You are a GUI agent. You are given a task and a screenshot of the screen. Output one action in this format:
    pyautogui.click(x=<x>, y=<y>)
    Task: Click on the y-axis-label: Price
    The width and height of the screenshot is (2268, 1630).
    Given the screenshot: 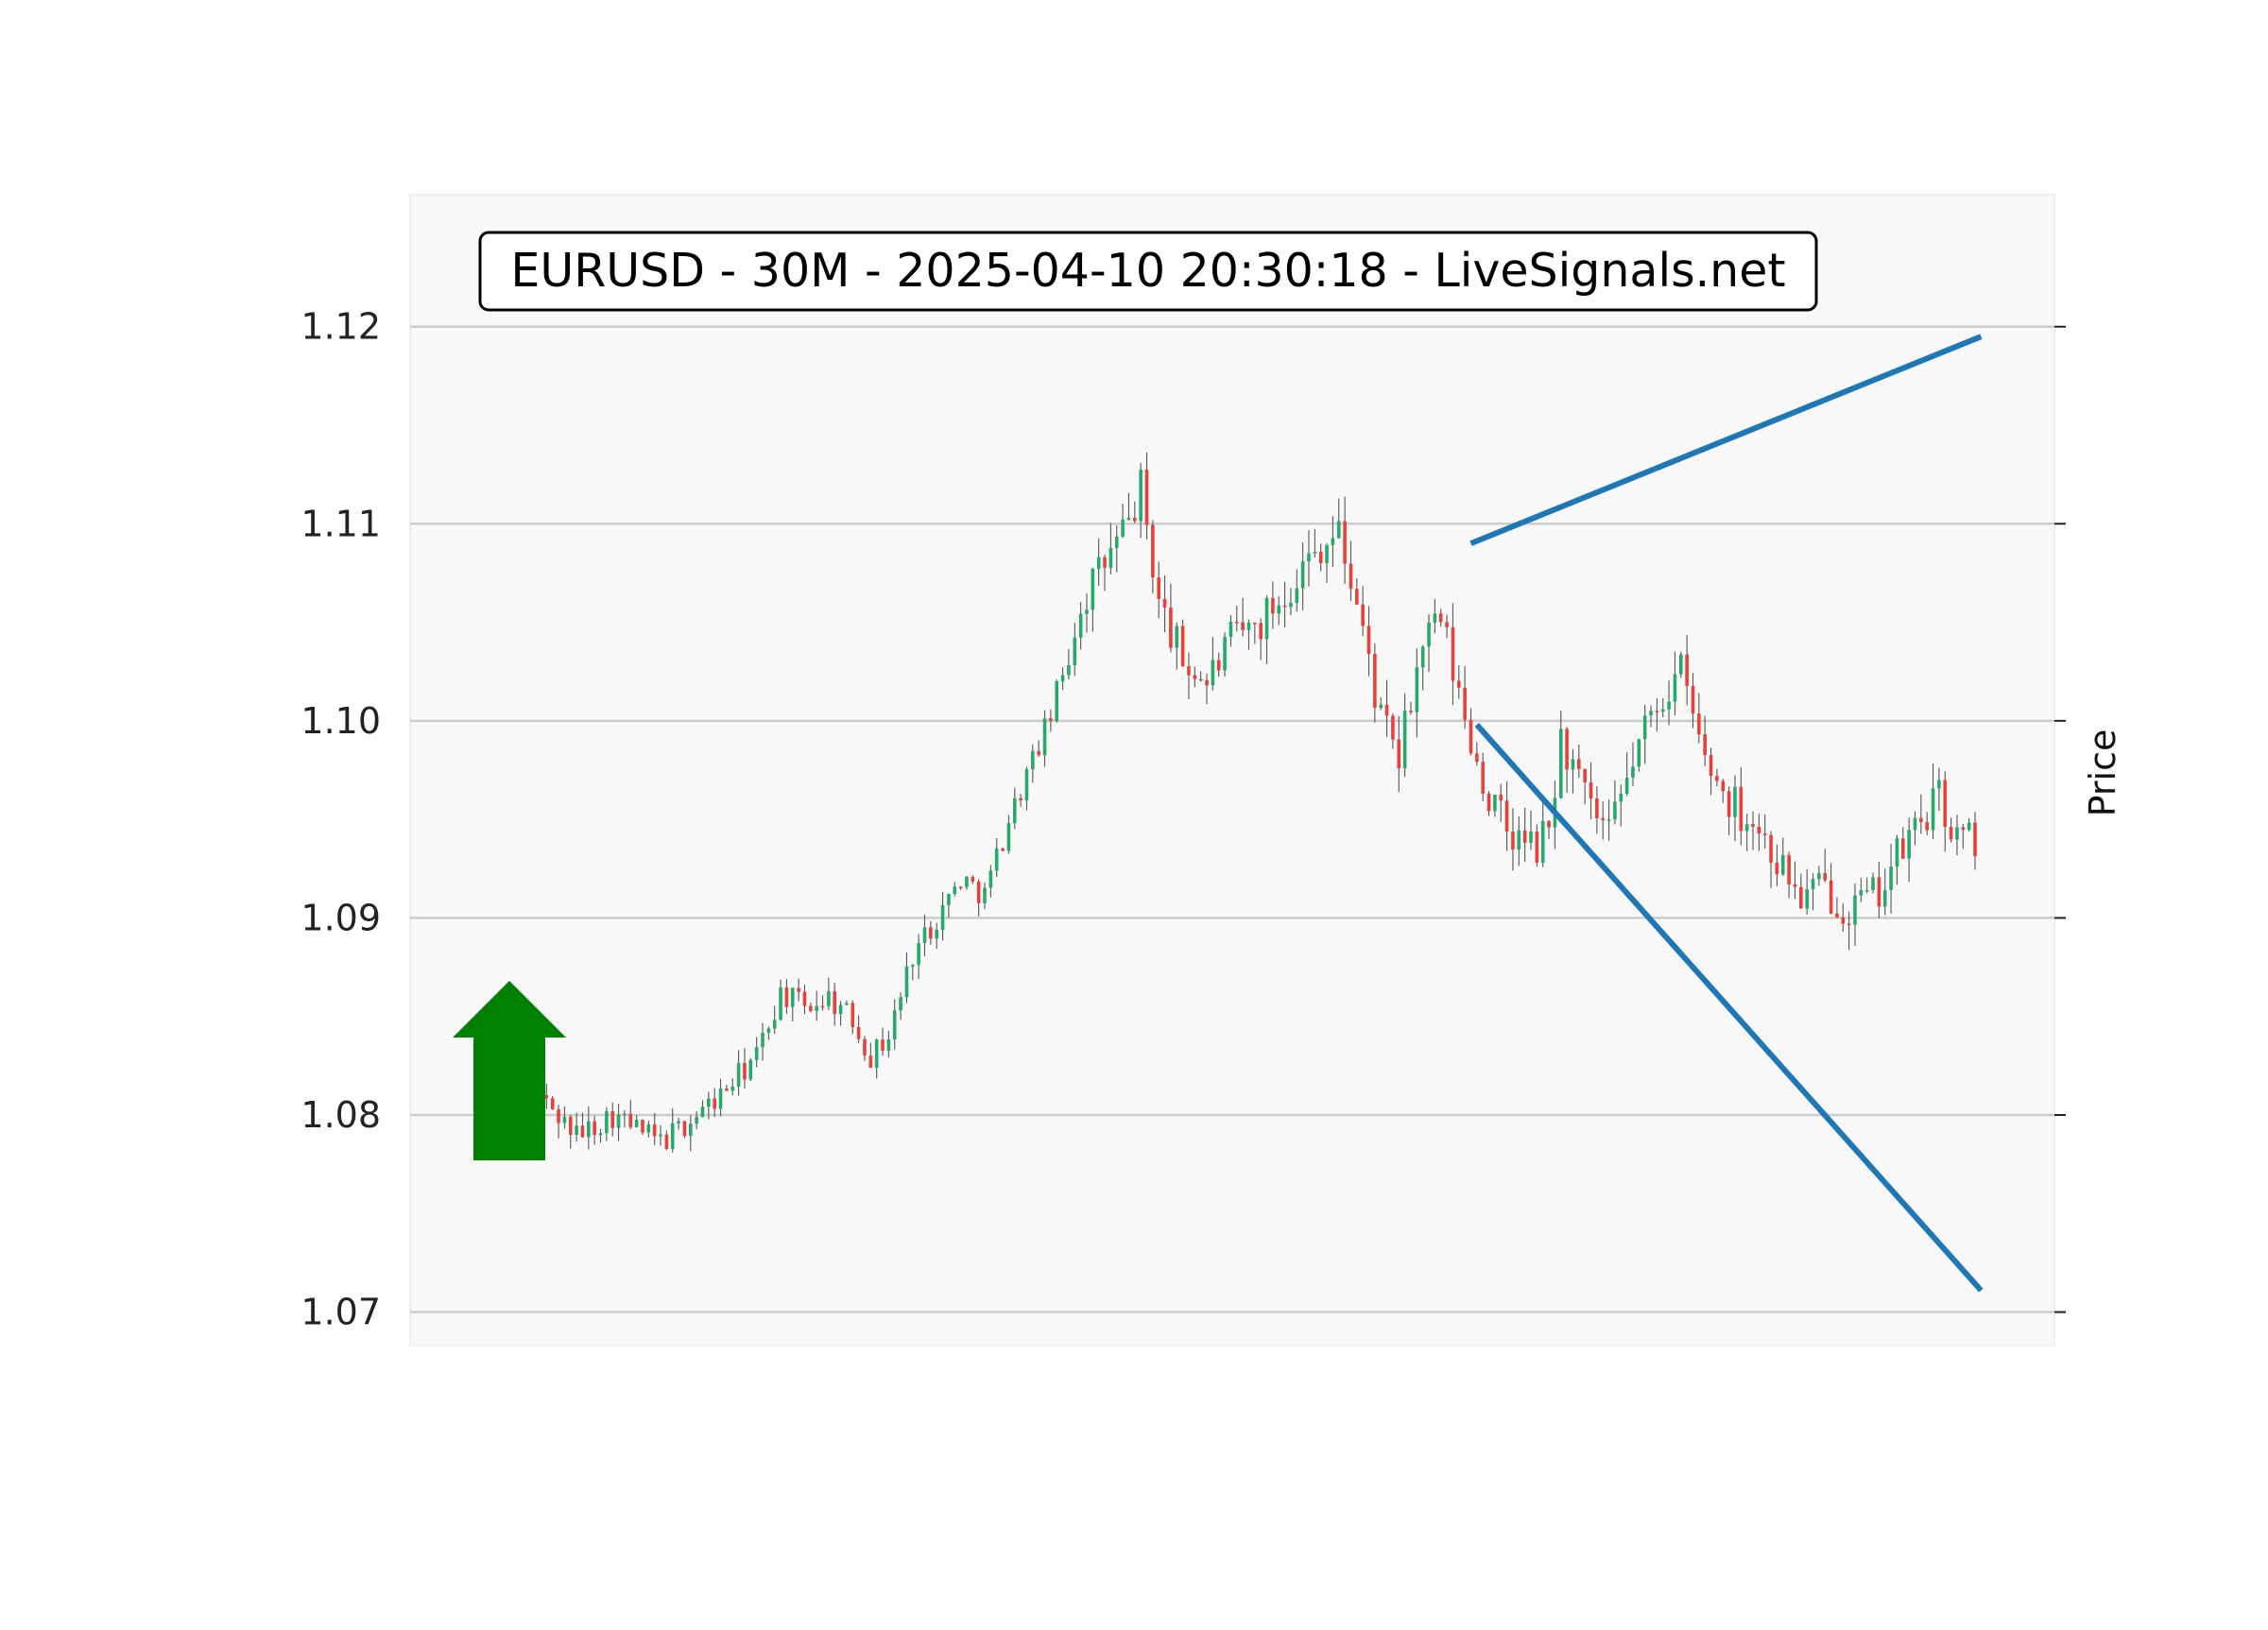 What is the action you would take?
    pyautogui.click(x=2102, y=773)
    